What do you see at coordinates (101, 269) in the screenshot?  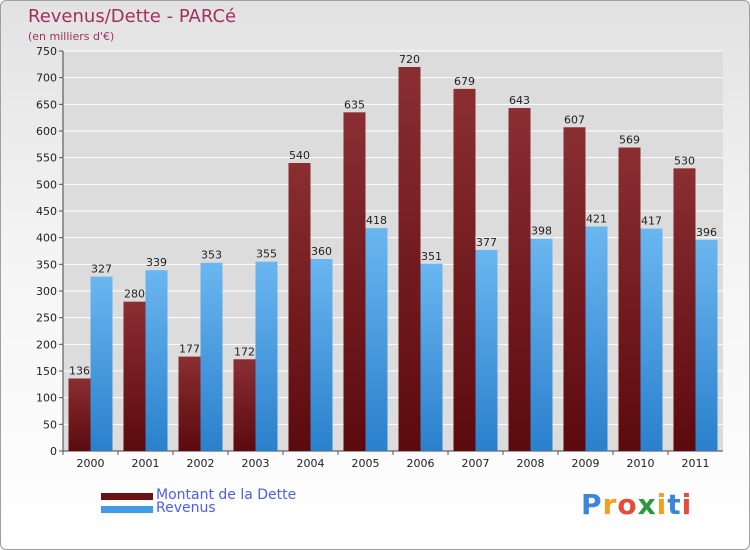 I see `data-label-revenus: 327` at bounding box center [101, 269].